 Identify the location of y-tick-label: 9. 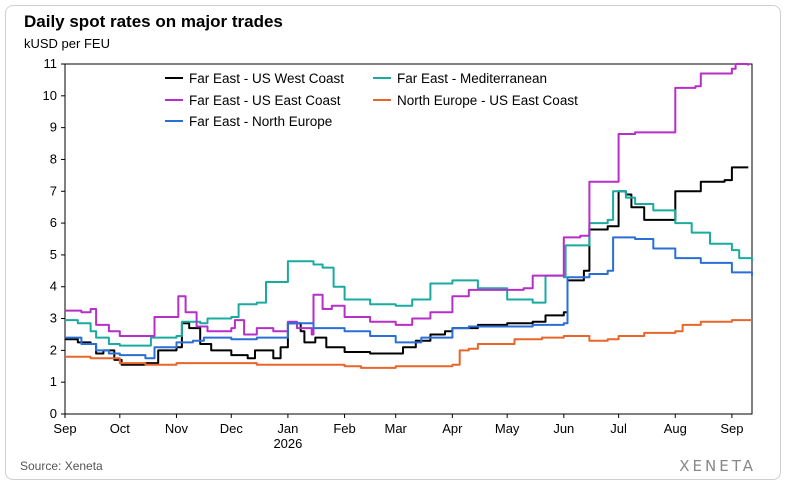
(53, 127).